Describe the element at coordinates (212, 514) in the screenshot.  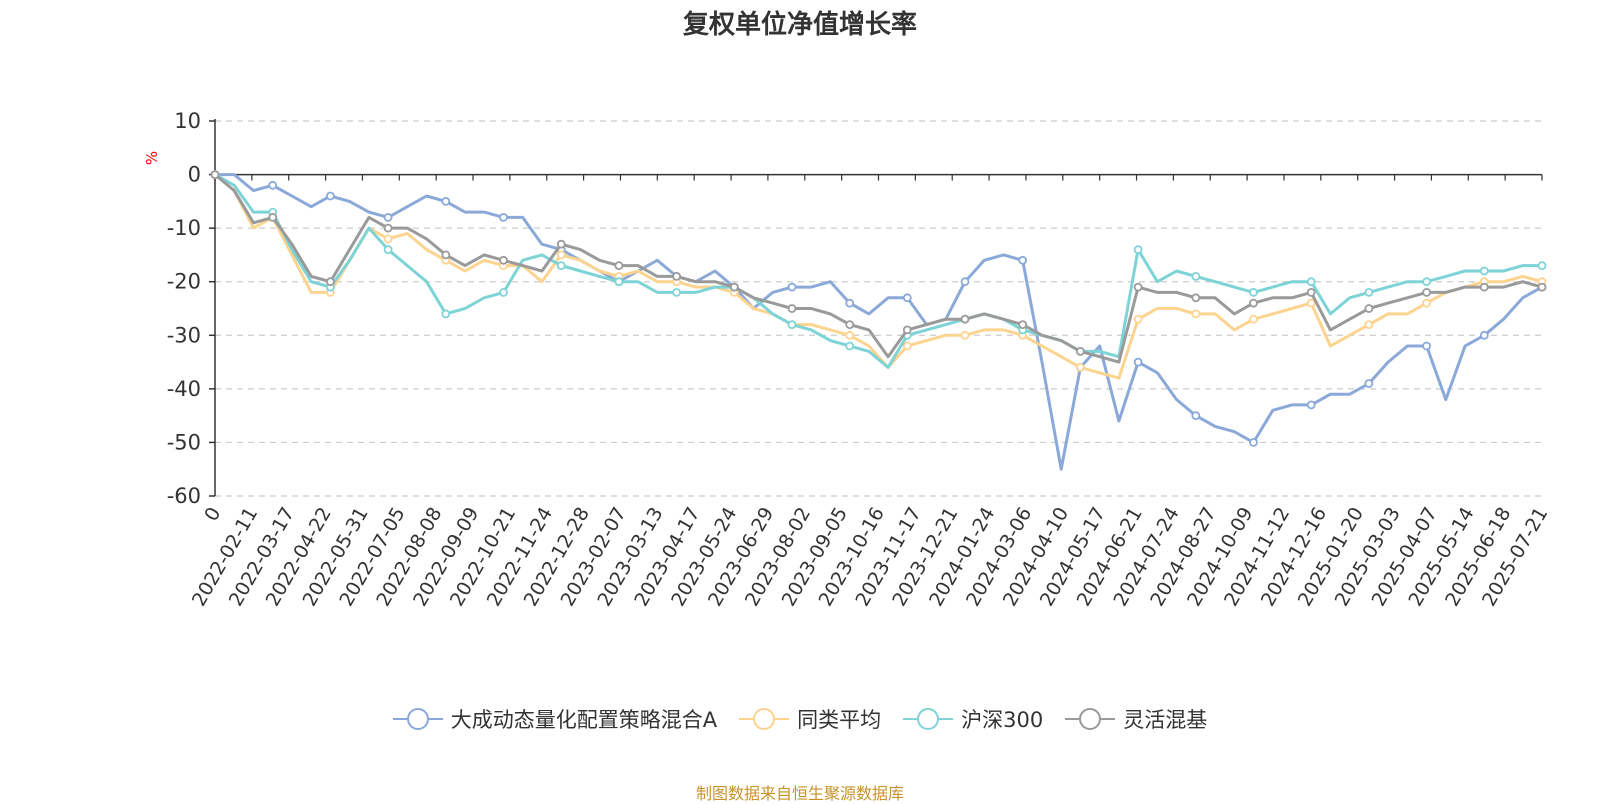
I see `x-tick-label: 0` at that location.